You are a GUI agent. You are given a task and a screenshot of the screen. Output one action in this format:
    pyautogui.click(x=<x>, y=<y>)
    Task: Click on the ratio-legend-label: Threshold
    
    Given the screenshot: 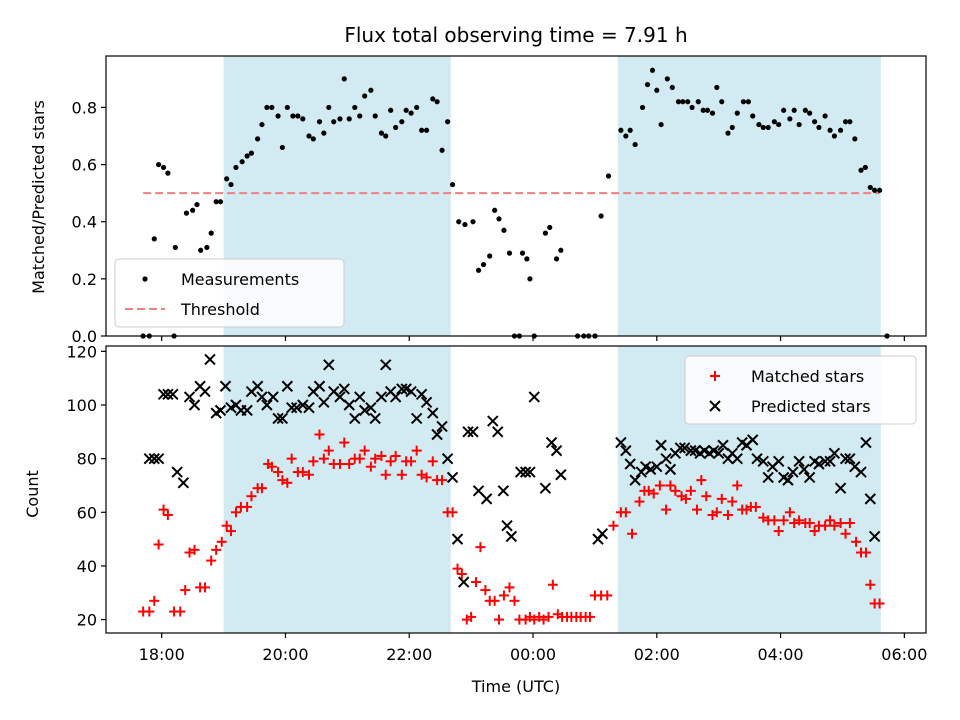 What is the action you would take?
    pyautogui.click(x=220, y=309)
    